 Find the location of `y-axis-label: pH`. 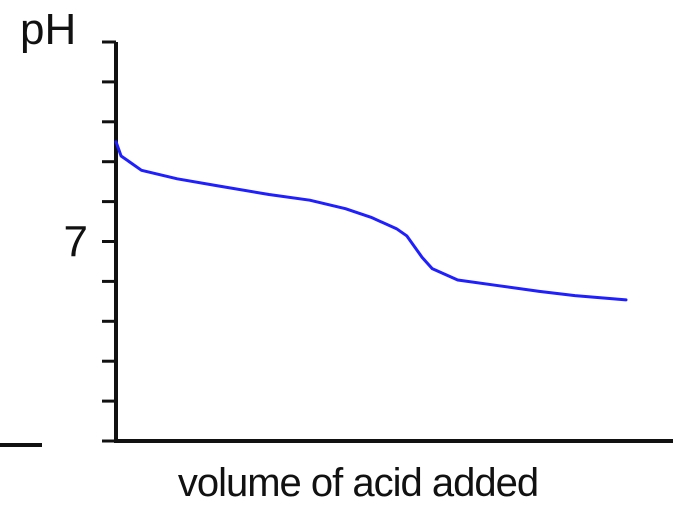

y-axis-label: pH is located at coordinates (48, 29).